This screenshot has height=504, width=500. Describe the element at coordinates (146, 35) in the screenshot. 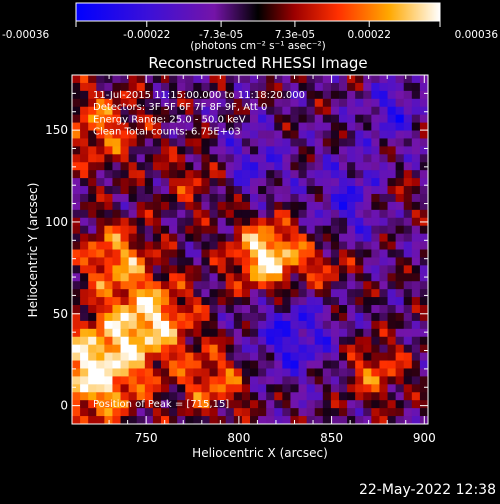

I see `colorbar-tick-label: -0.00022` at that location.